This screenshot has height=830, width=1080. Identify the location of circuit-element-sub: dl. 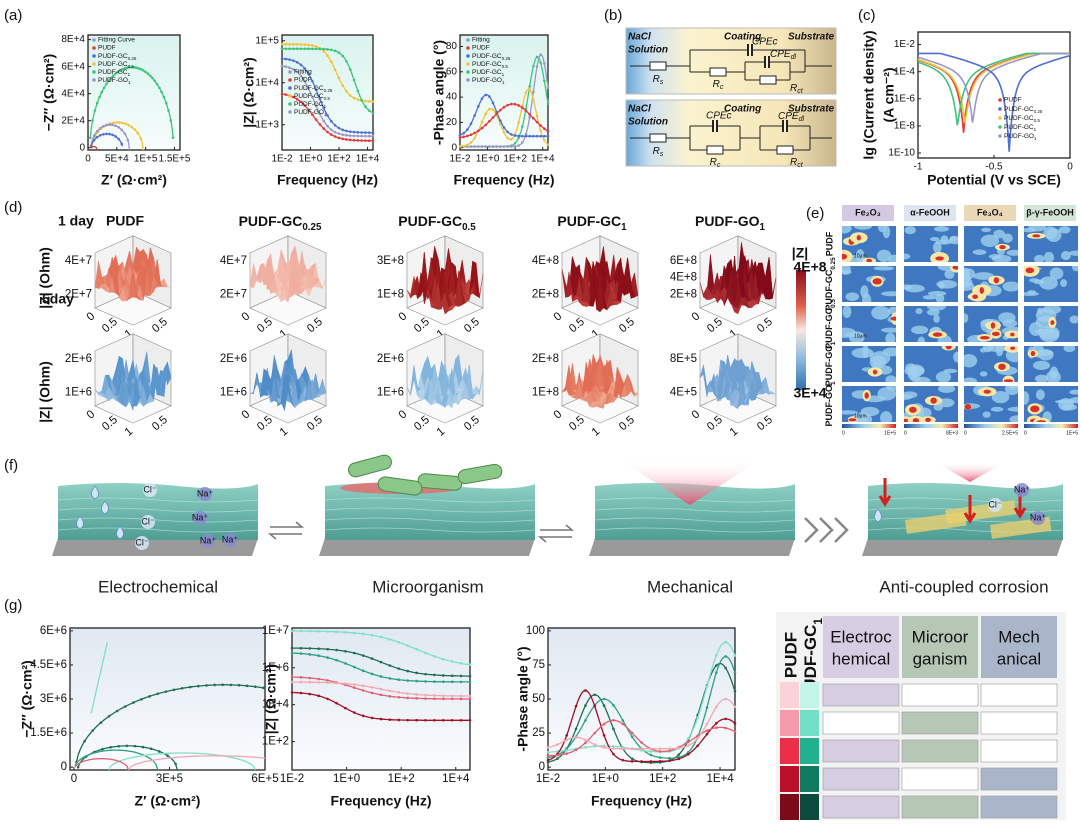
(802, 119).